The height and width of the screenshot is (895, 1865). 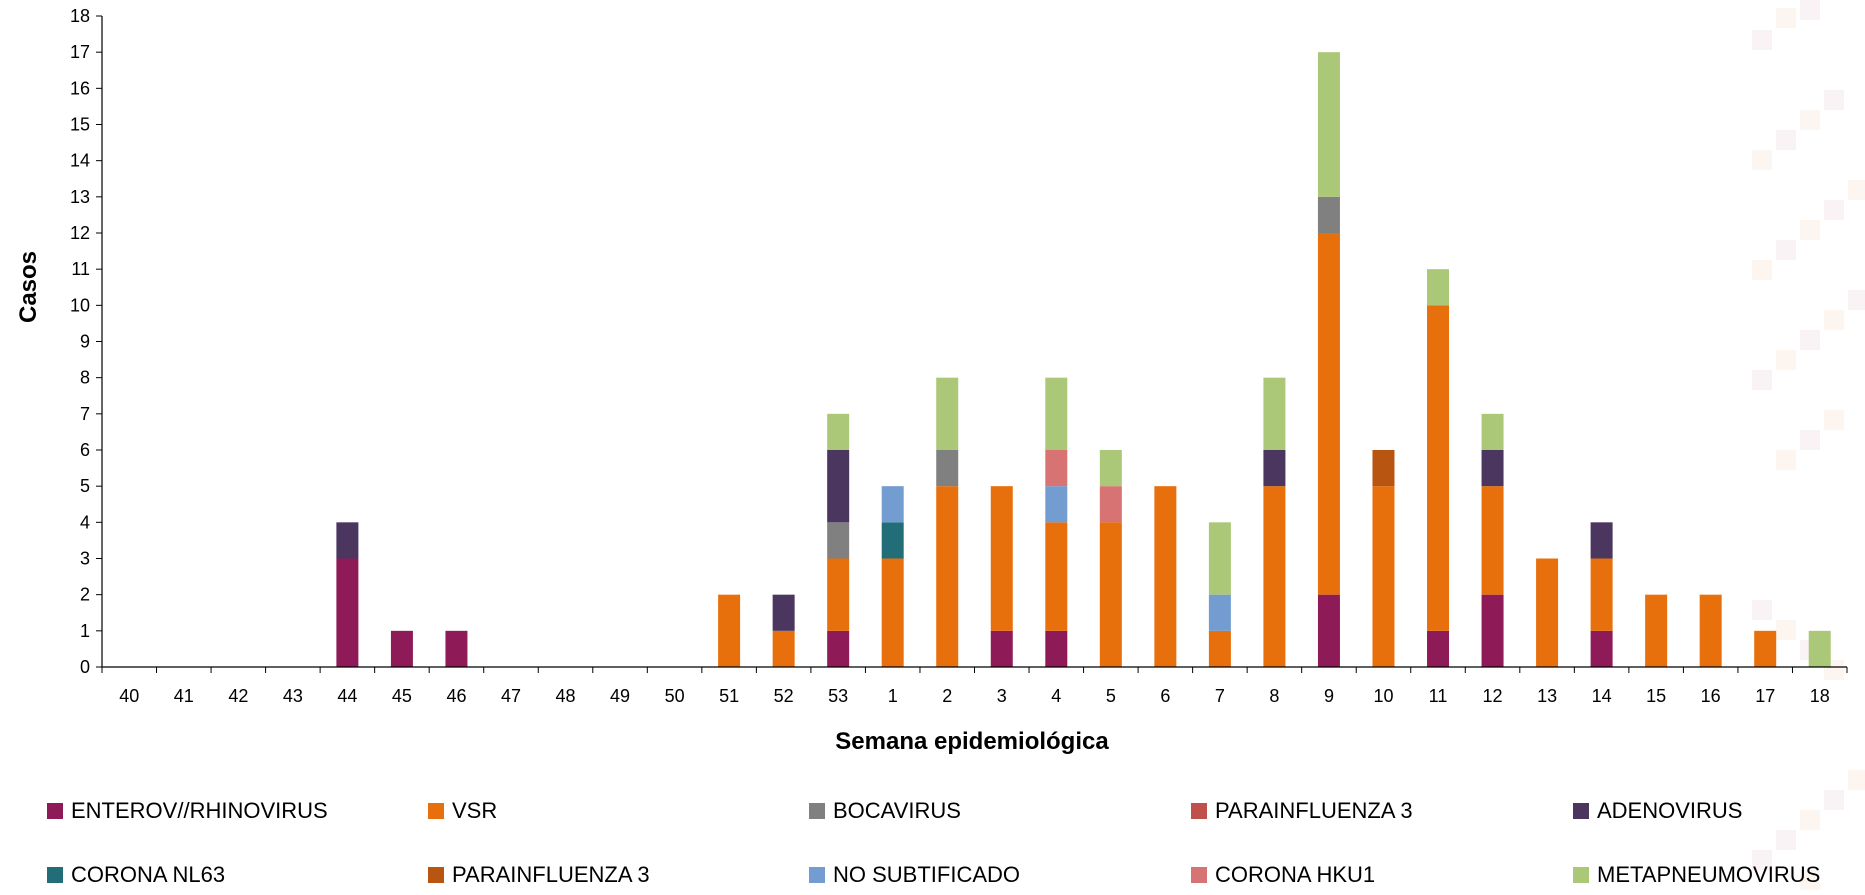 I want to click on x-tick-label: 45, so click(x=402, y=696).